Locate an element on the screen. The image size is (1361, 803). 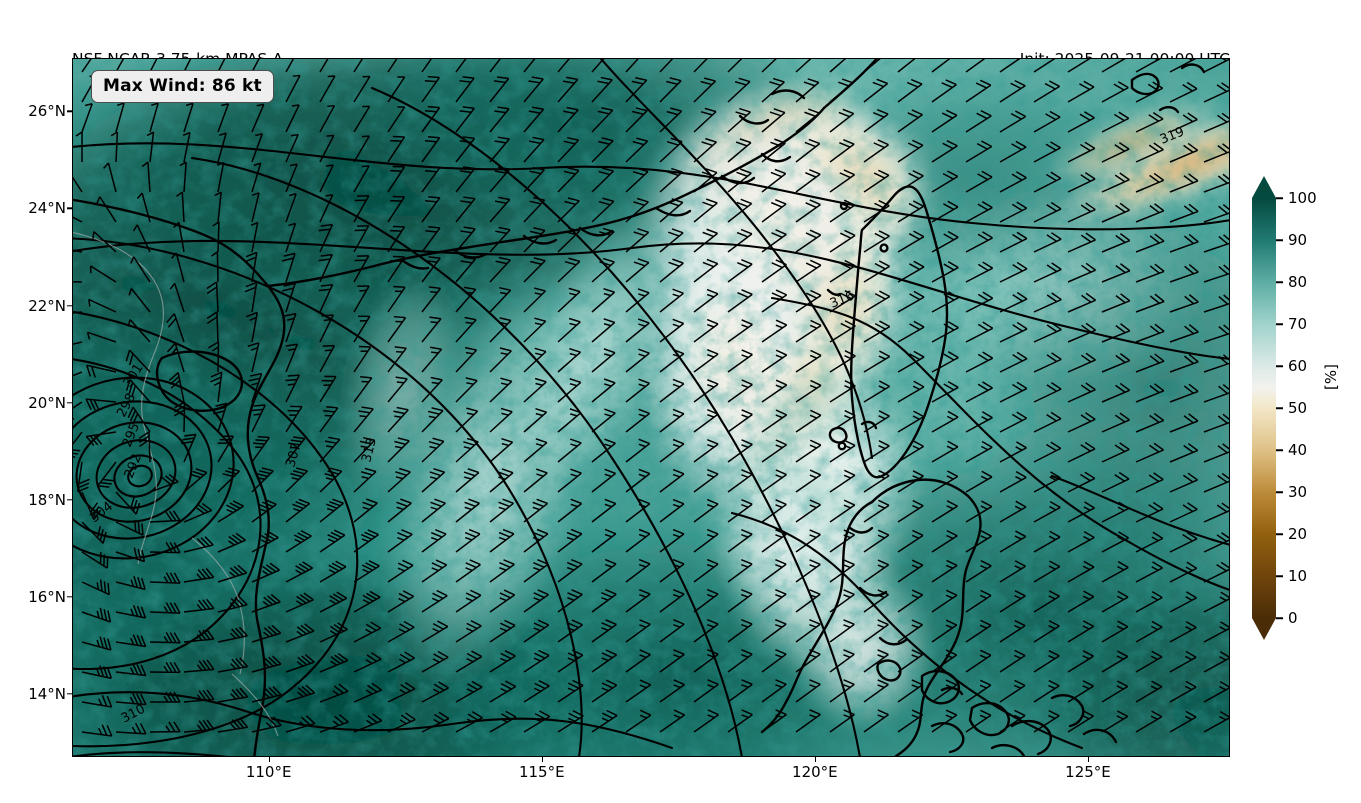
y-tick-mark is located at coordinates (69, 305).